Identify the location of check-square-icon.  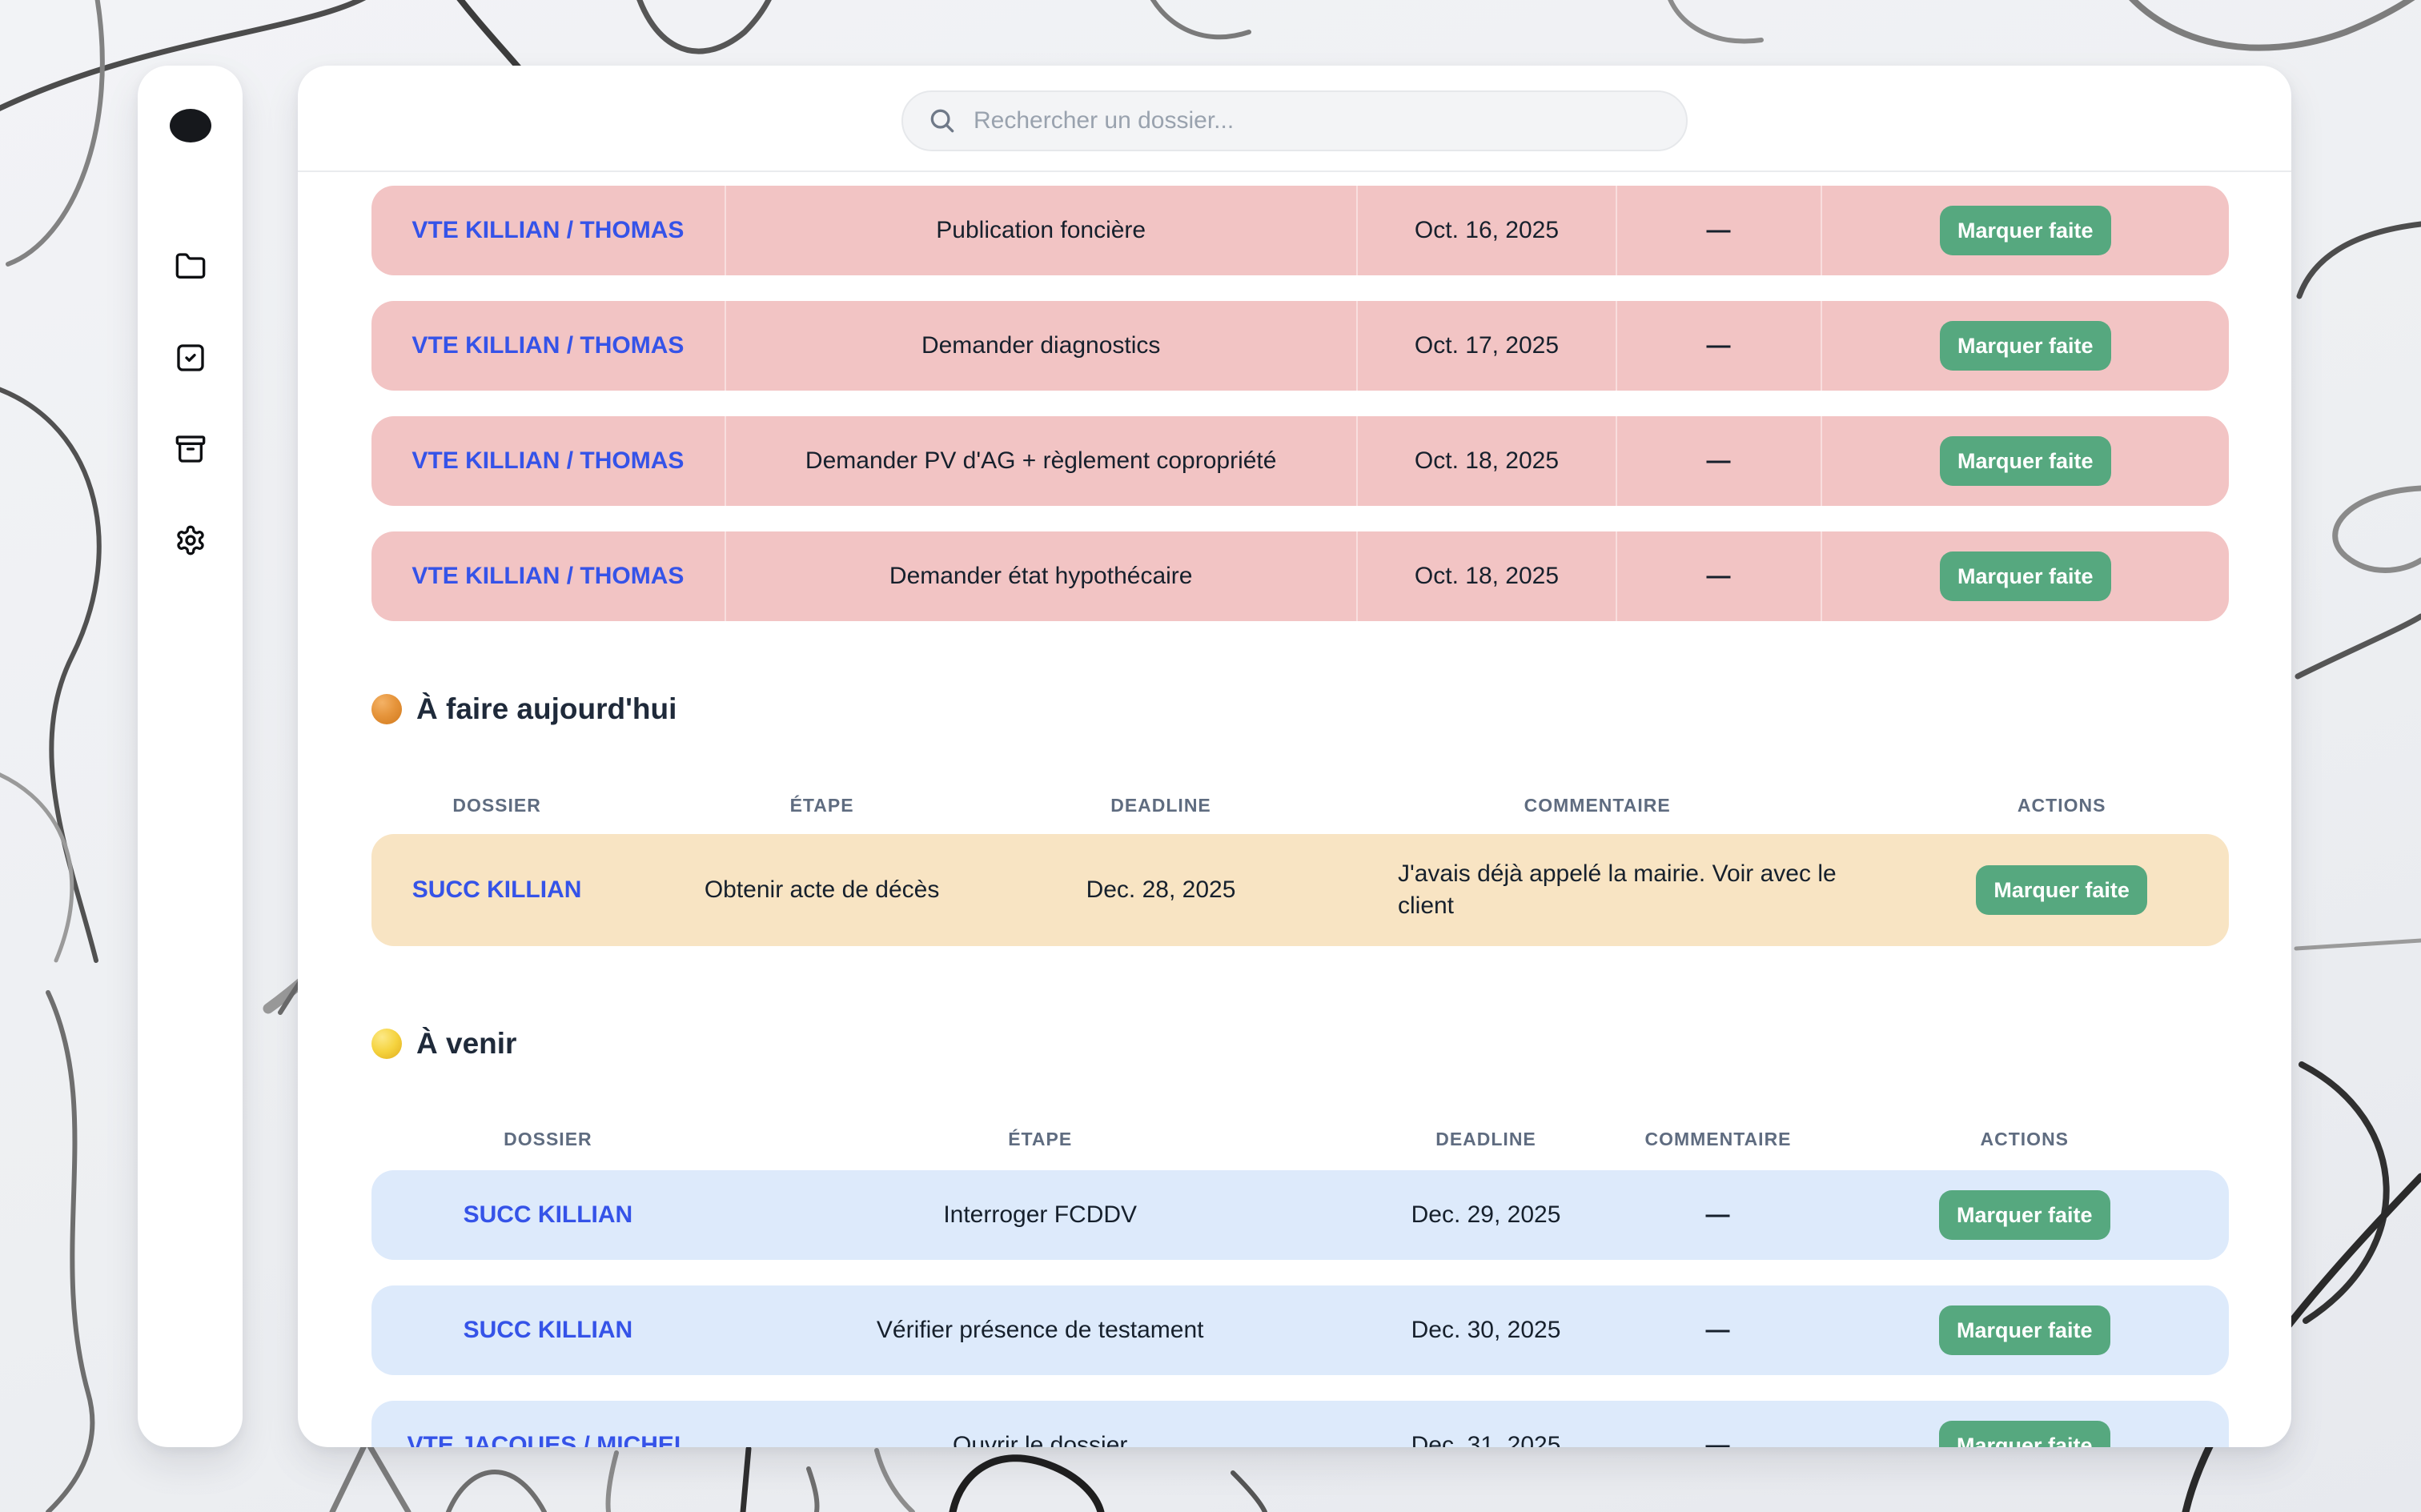
(190, 357).